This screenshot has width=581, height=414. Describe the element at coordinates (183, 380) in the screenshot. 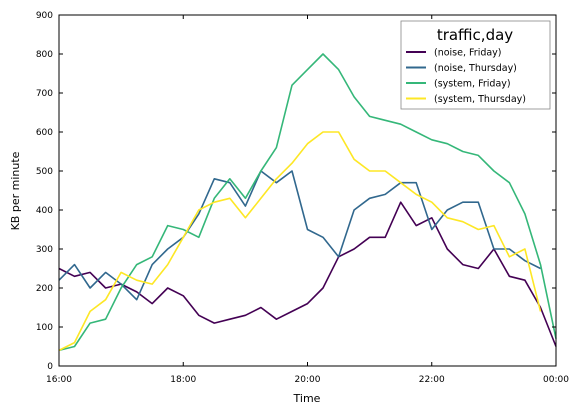

I see `x-tick-label: 18:00` at that location.